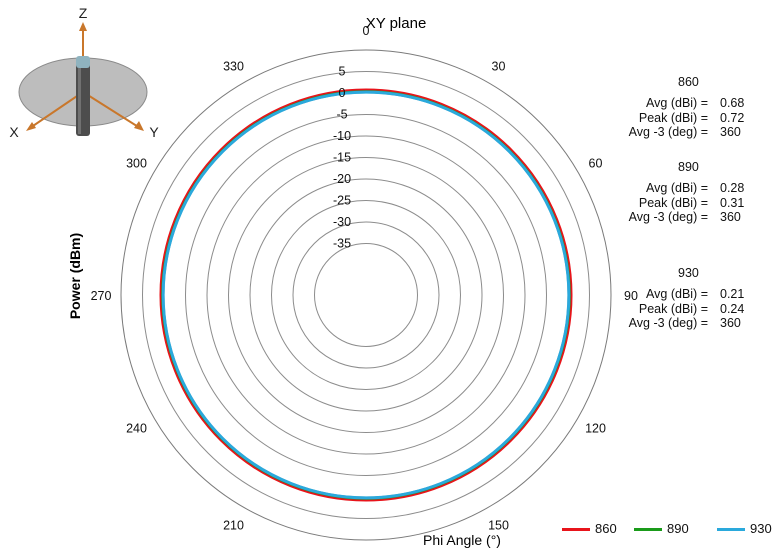 The image size is (782, 553). I want to click on grid-ring, so click(366, 295).